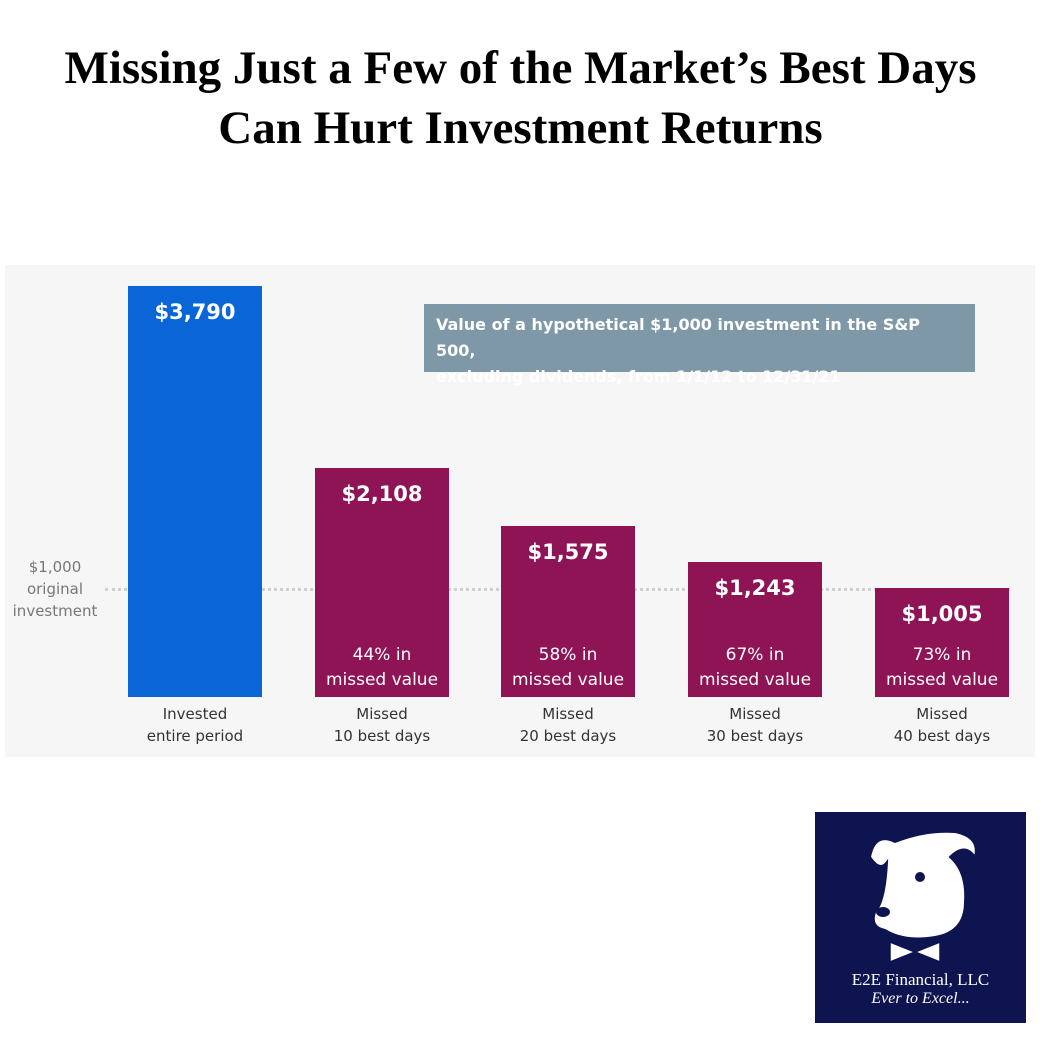  Describe the element at coordinates (382, 725) in the screenshot. I see `x-tick-label: Missed 10 best days` at that location.